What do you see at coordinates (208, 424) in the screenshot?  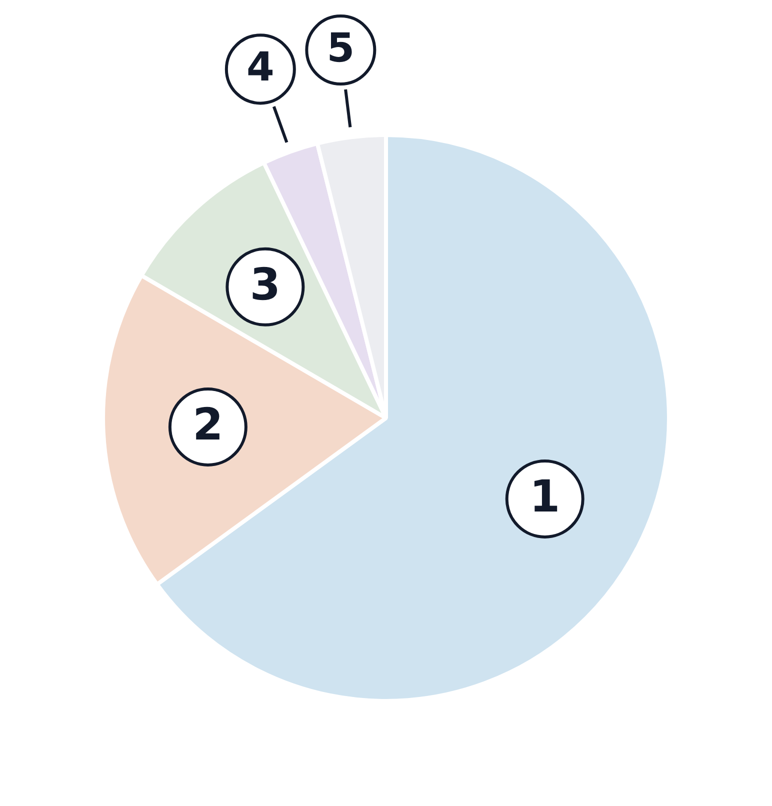 I see `slice-label: 2` at bounding box center [208, 424].